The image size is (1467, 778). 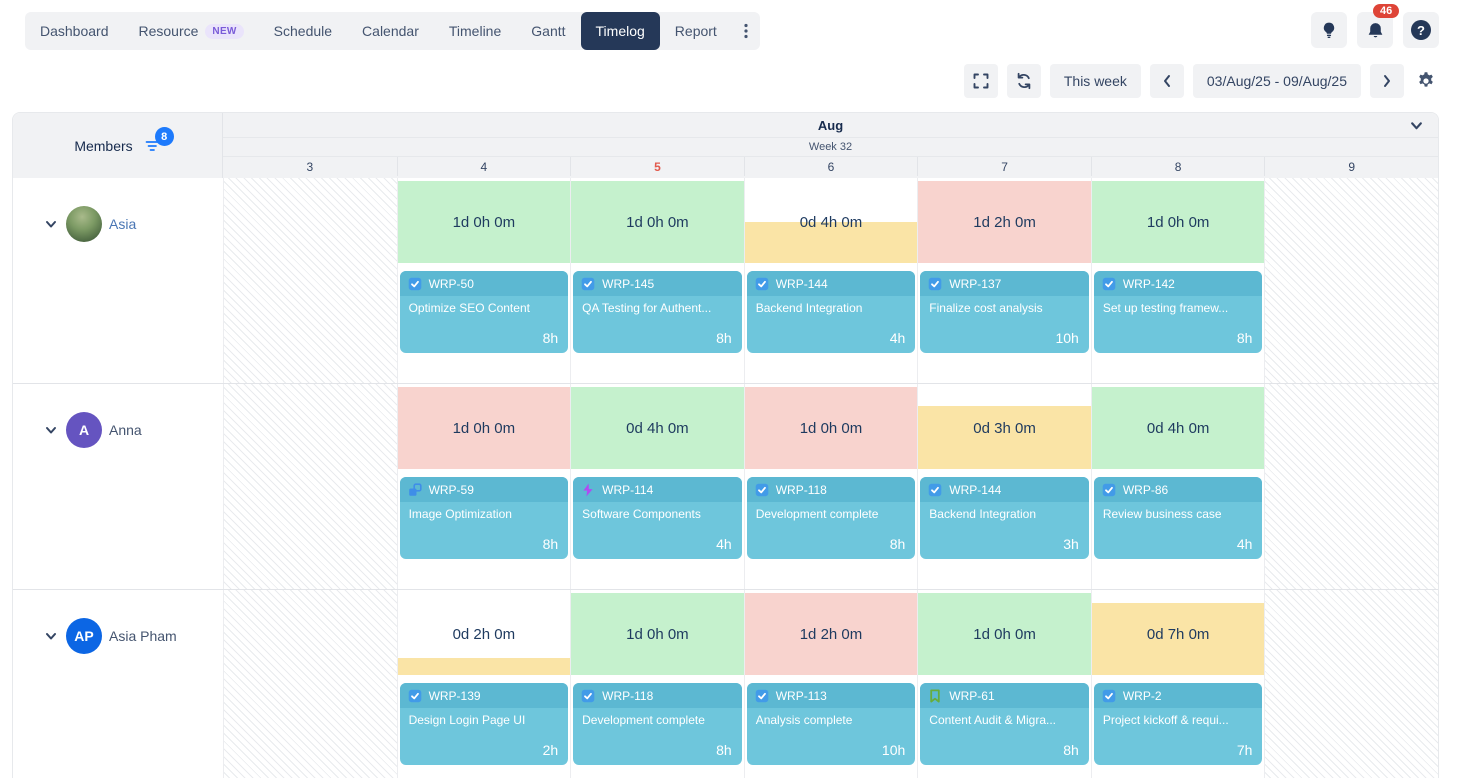 What do you see at coordinates (628, 489) in the screenshot?
I see `task-key: WRP-114` at bounding box center [628, 489].